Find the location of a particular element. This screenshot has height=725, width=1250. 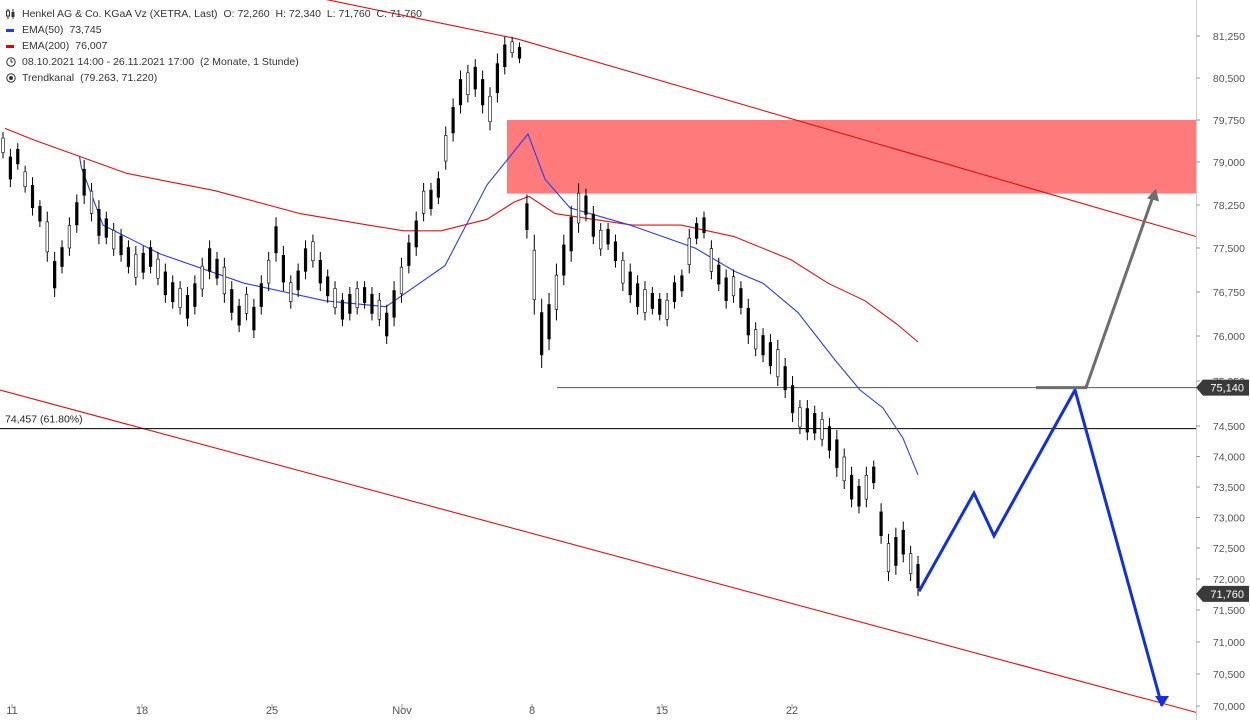

y-tick-label: 76,750 is located at coordinates (1229, 293).